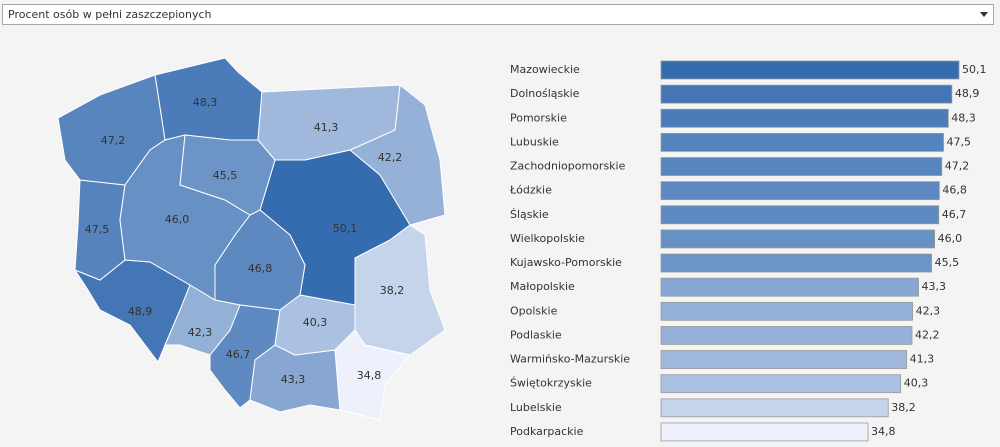 The height and width of the screenshot is (447, 1000). What do you see at coordinates (538, 117) in the screenshot?
I see `category-label: Pomorskie` at bounding box center [538, 117].